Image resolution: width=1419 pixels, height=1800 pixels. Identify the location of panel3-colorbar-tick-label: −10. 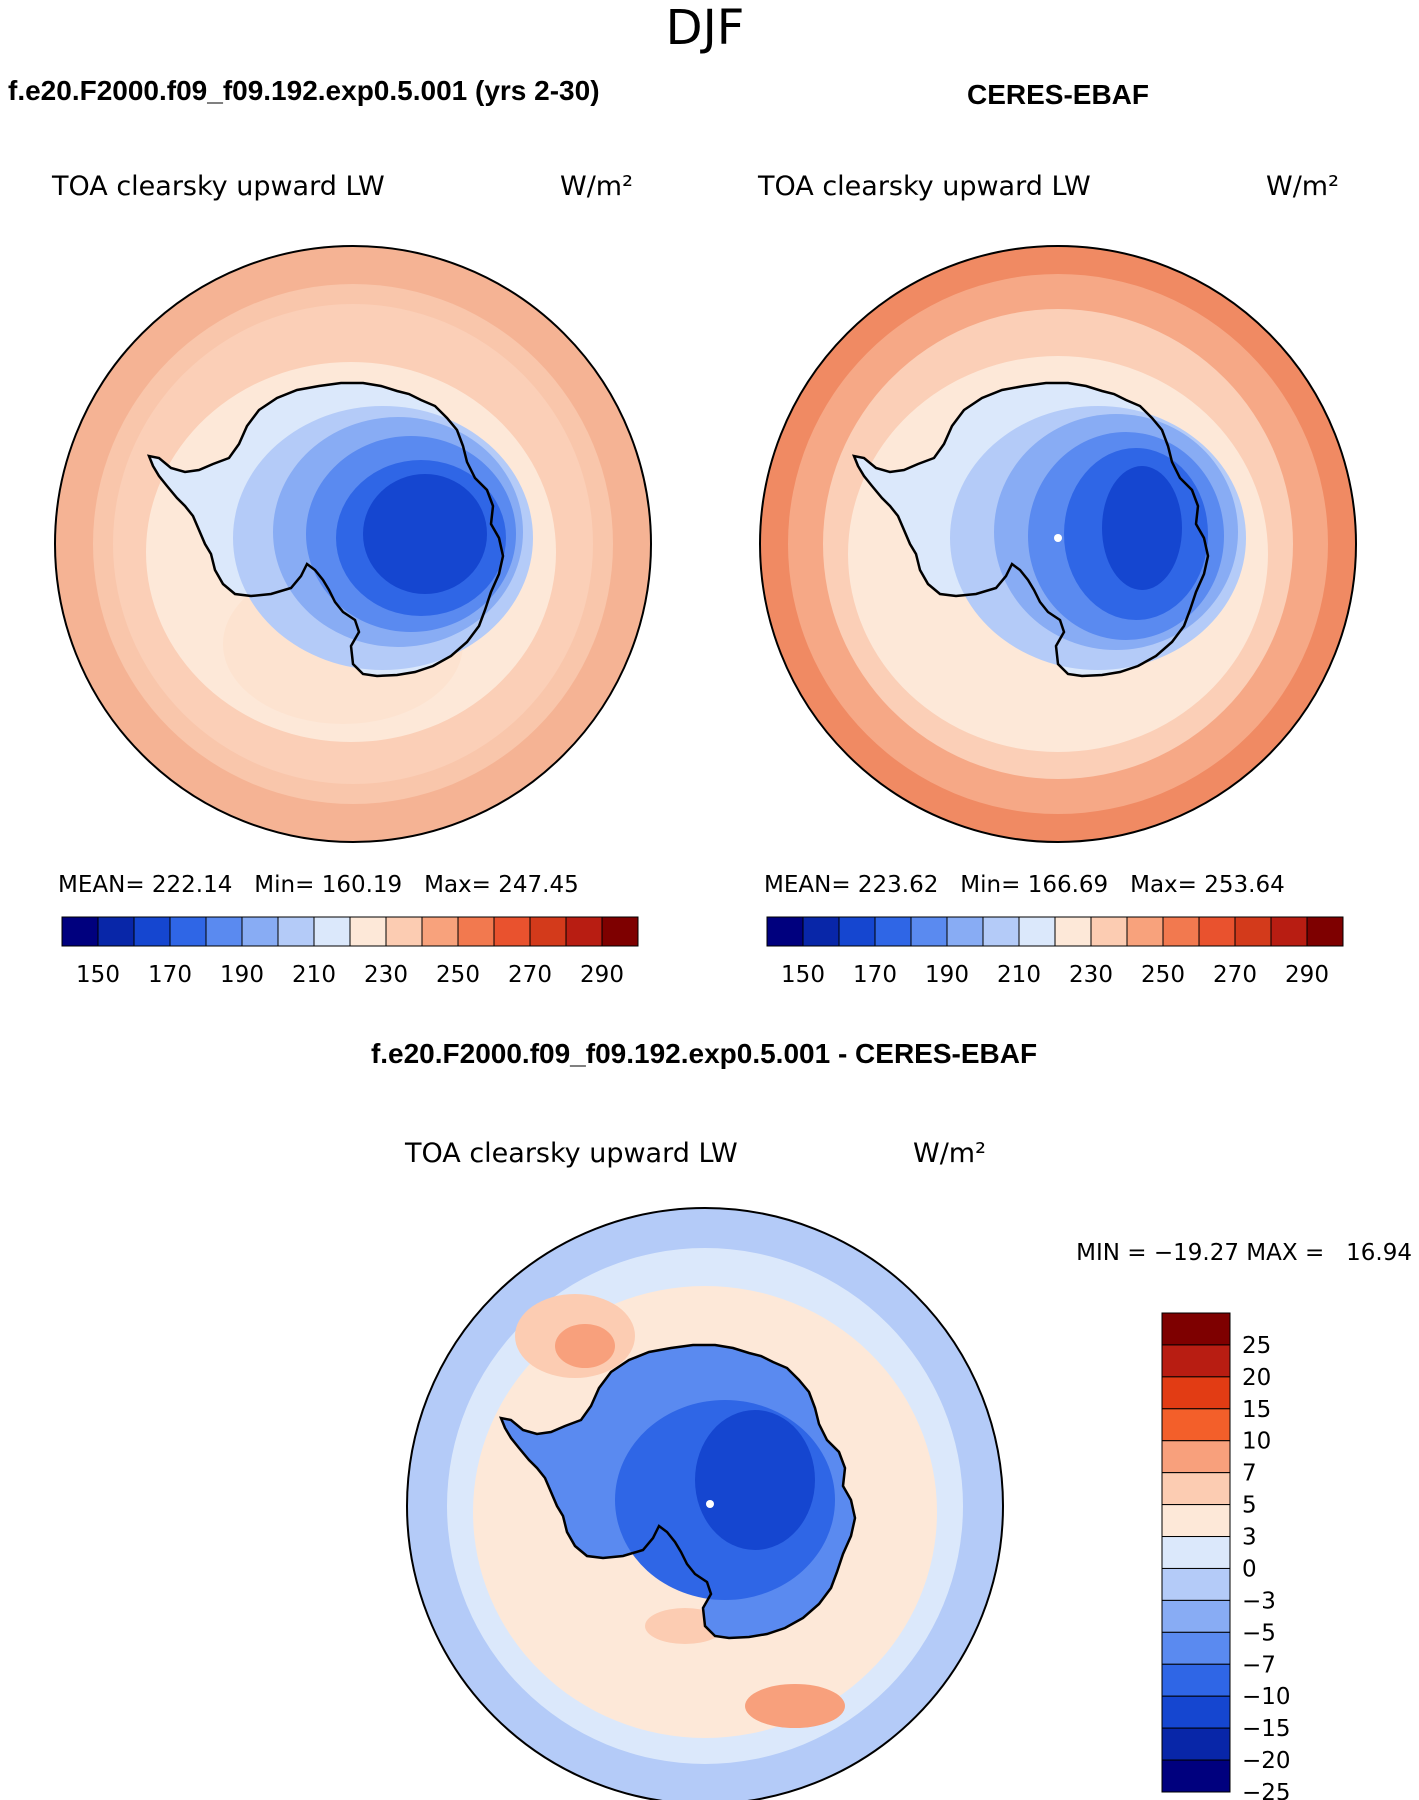
(1266, 1697).